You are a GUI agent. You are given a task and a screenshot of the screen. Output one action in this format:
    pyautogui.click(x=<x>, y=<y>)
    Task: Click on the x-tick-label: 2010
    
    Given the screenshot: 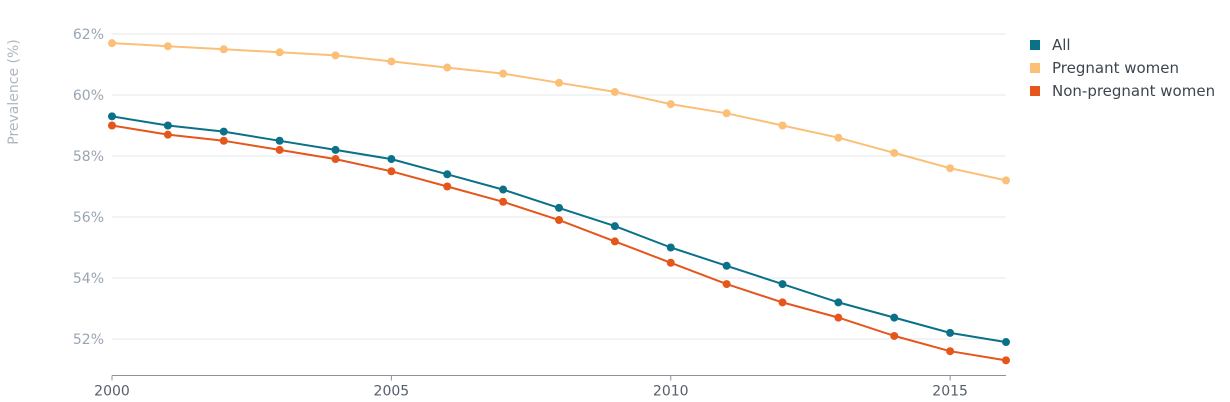 What is the action you would take?
    pyautogui.click(x=671, y=392)
    